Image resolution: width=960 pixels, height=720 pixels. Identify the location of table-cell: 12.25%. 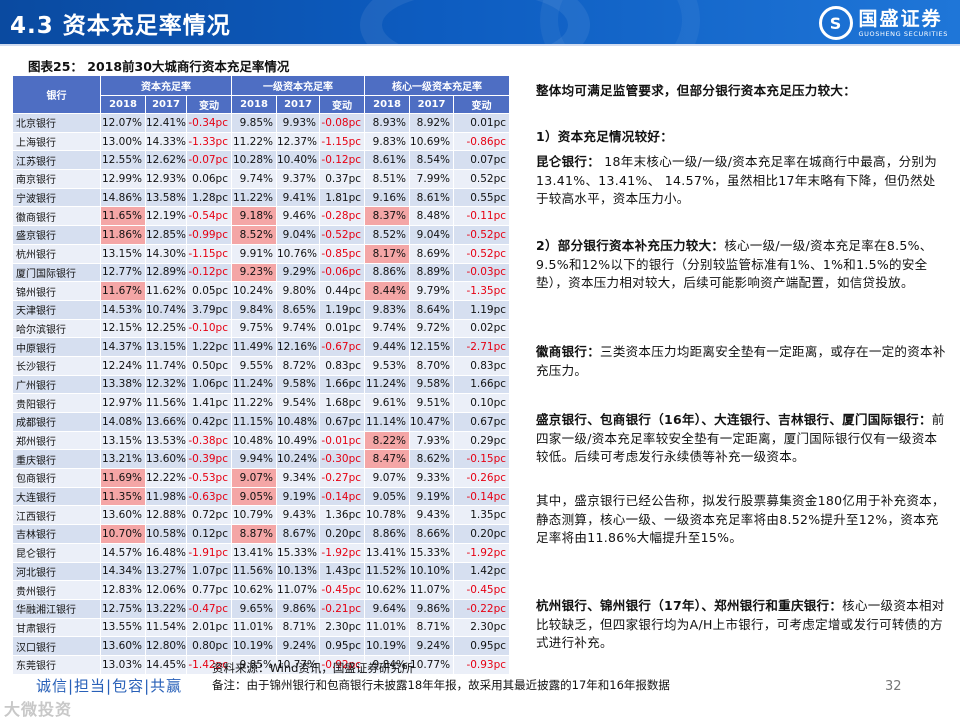
(166, 328).